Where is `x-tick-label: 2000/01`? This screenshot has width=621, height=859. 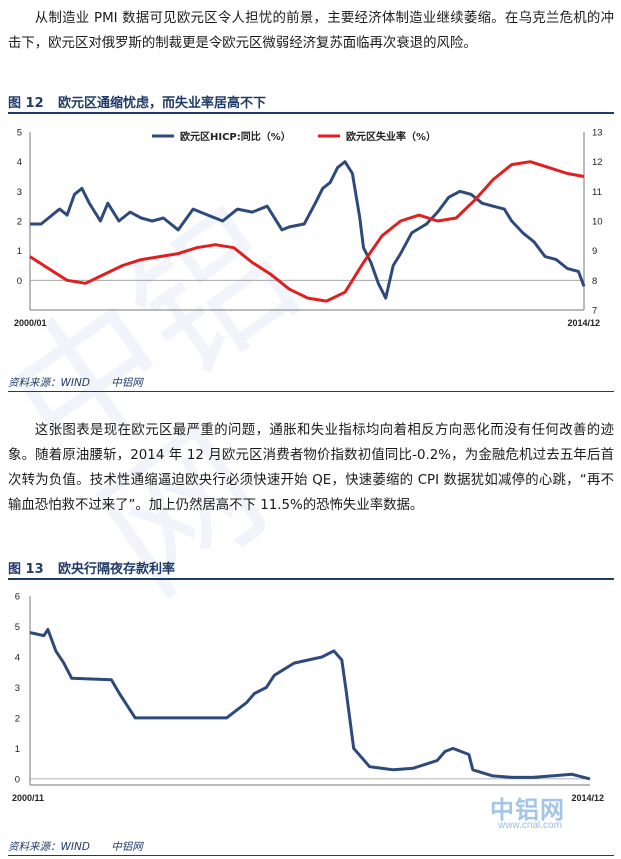 x-tick-label: 2000/01 is located at coordinates (30, 323).